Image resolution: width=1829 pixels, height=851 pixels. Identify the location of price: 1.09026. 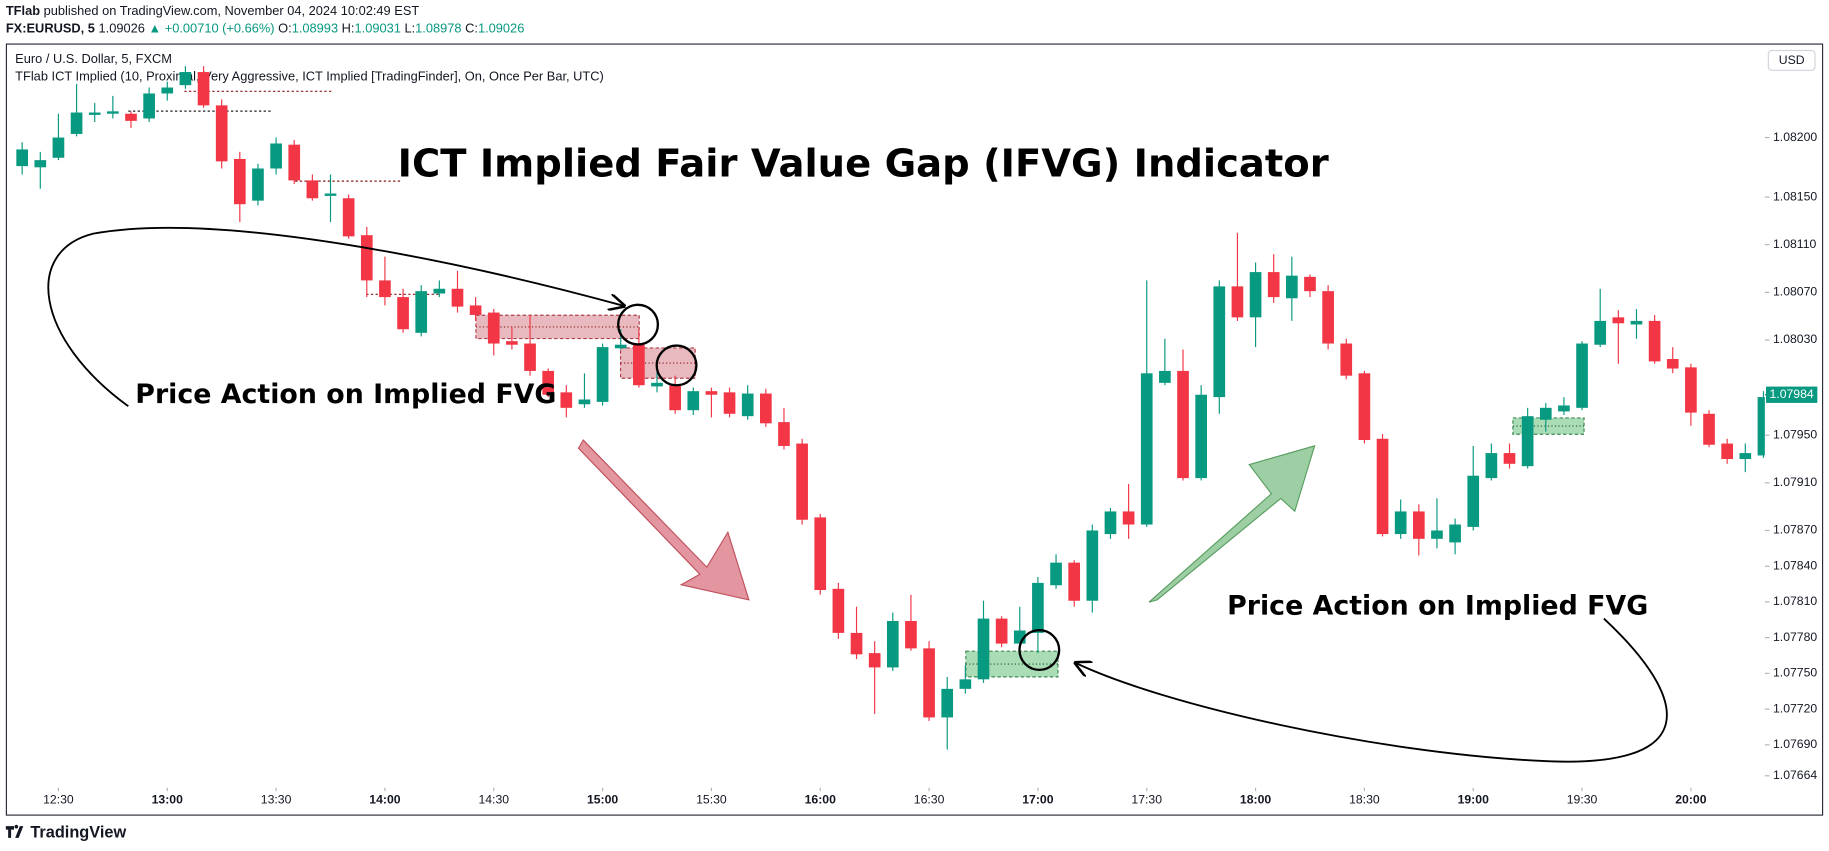
(122, 28).